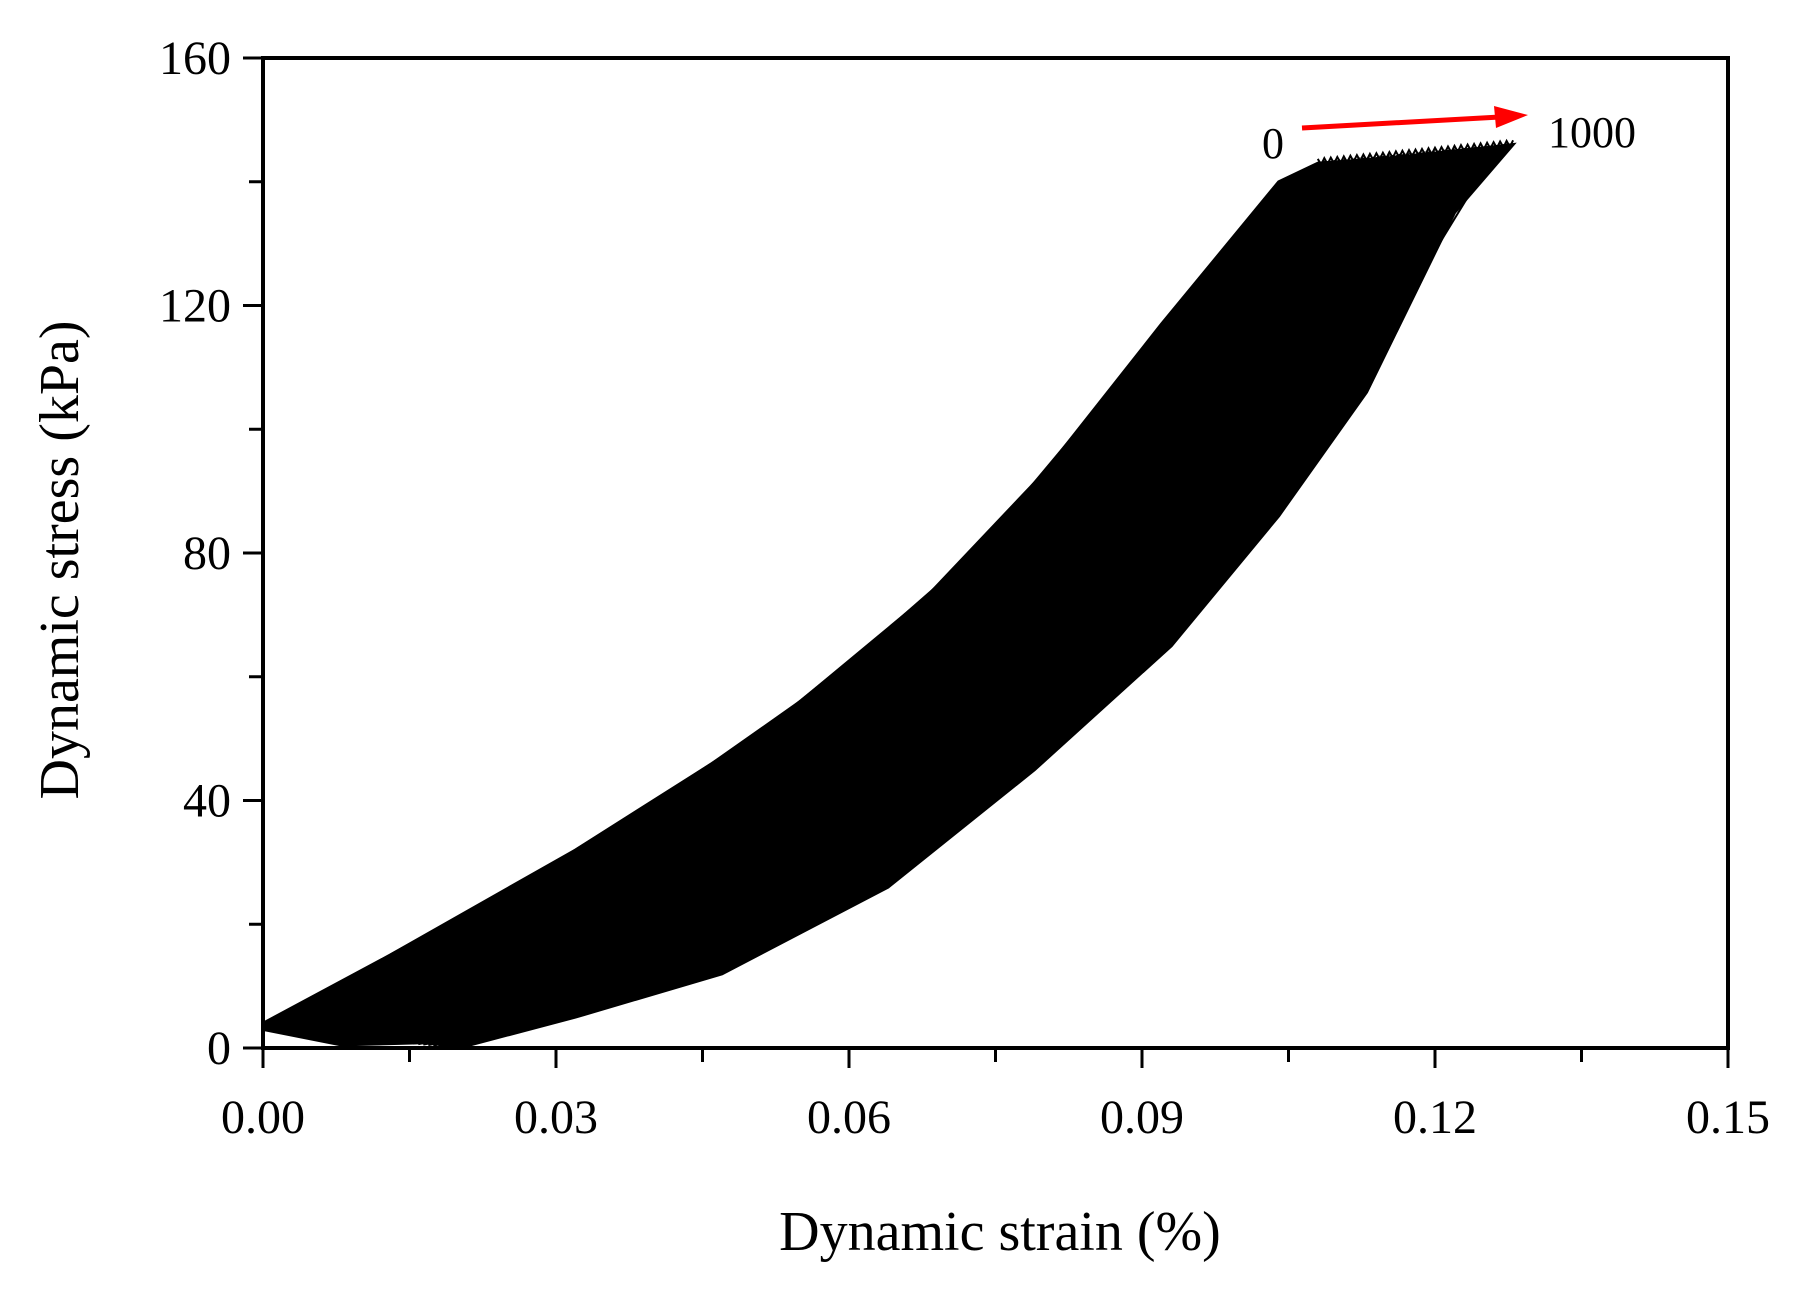 This screenshot has width=1793, height=1290. Describe the element at coordinates (1401, 122) in the screenshot. I see `annotation-arrow-line` at that location.